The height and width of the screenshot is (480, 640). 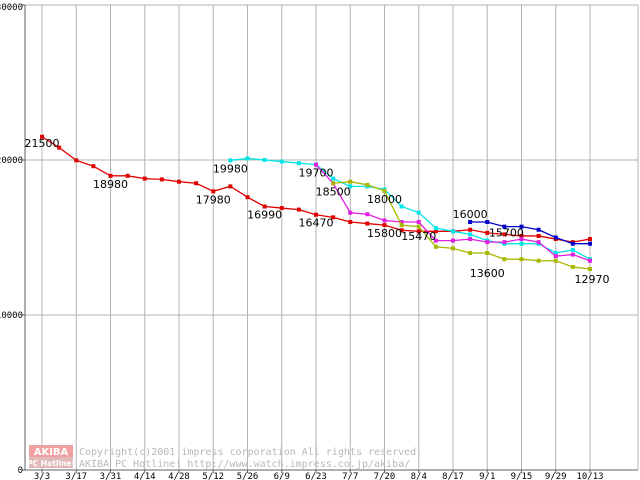 What do you see at coordinates (316, 223) in the screenshot?
I see `data-label-16470: 16470` at bounding box center [316, 223].